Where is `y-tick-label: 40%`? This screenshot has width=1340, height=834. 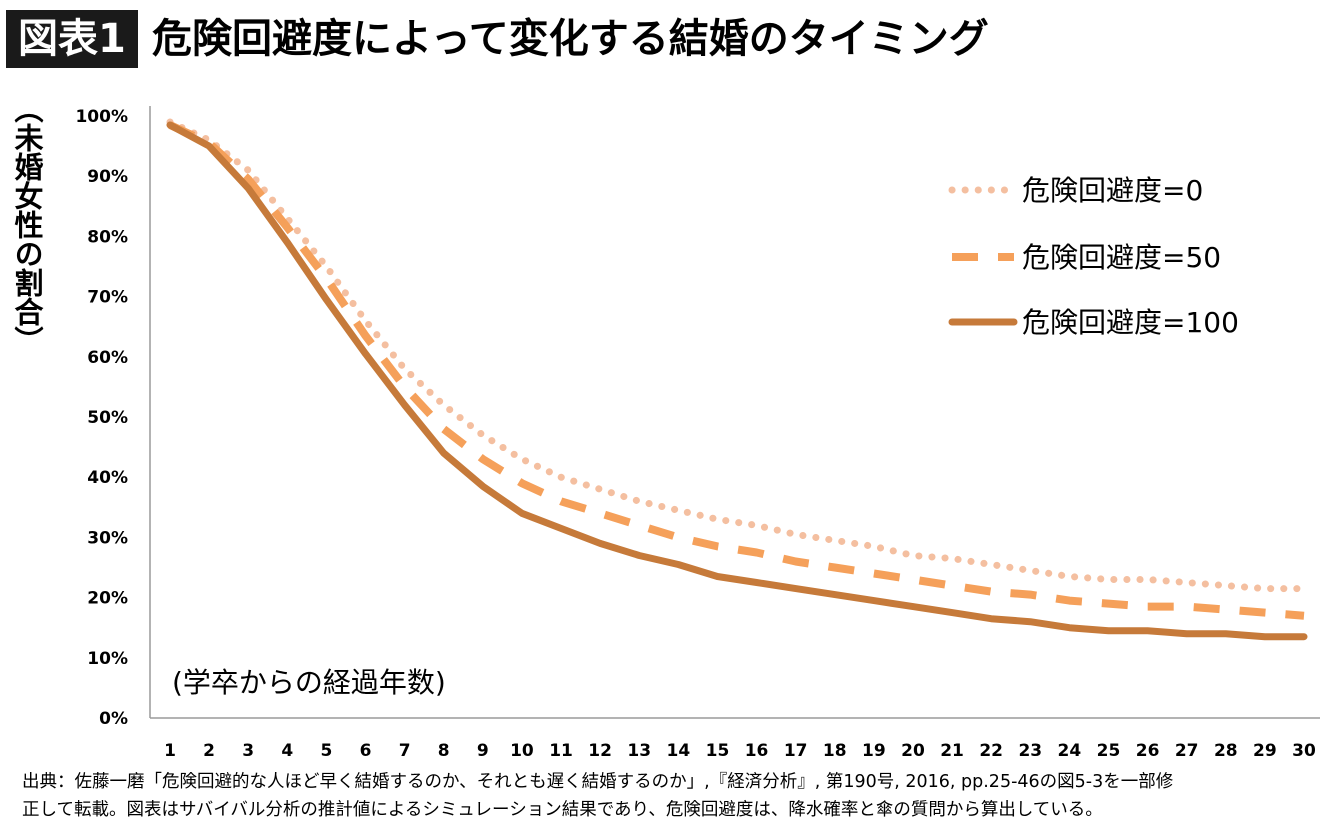
y-tick-label: 40% is located at coordinates (107, 478).